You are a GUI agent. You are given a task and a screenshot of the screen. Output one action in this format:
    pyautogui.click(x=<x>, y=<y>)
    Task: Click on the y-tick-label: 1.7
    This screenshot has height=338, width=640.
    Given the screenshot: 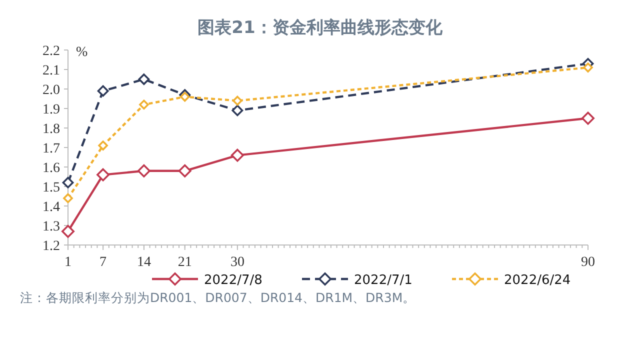 What is the action you would take?
    pyautogui.click(x=51, y=149)
    